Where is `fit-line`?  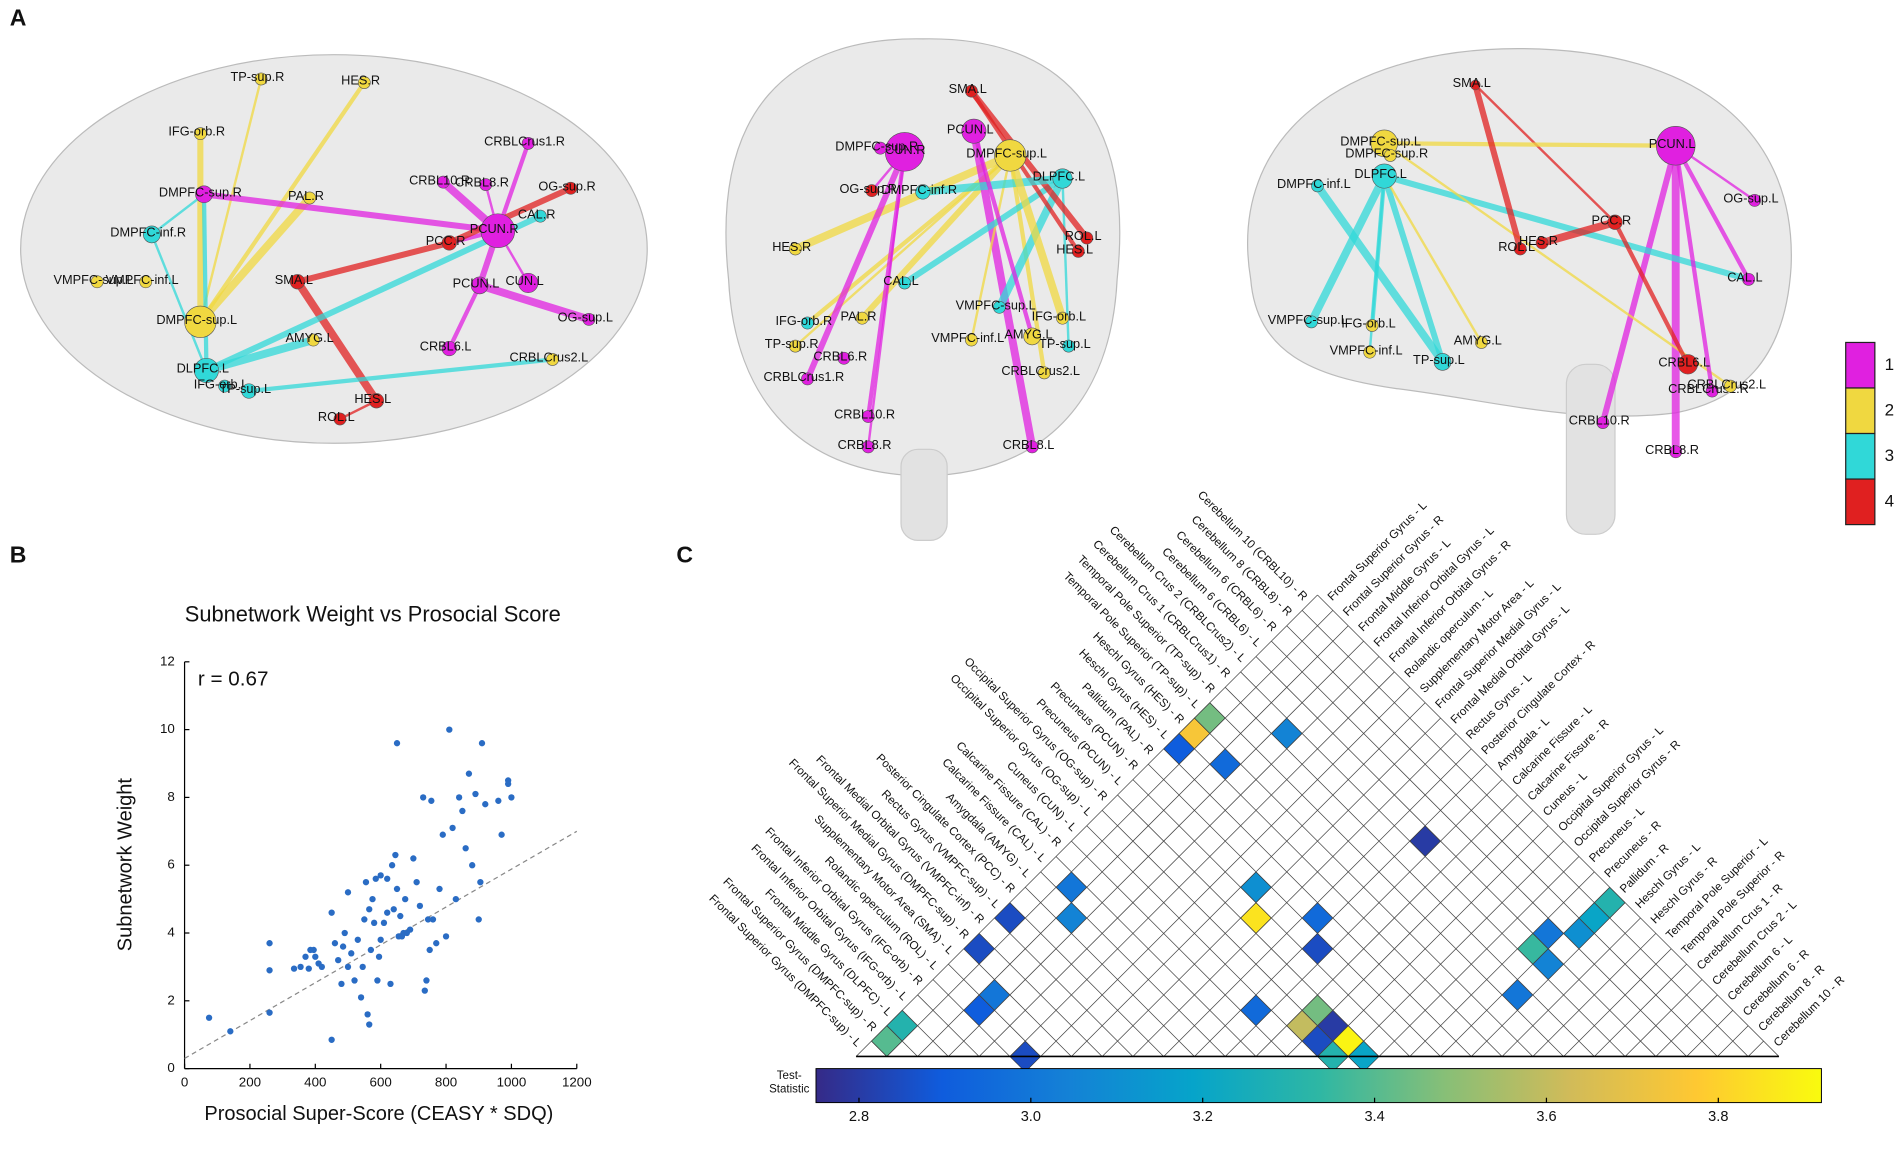 fit-line is located at coordinates (381, 944).